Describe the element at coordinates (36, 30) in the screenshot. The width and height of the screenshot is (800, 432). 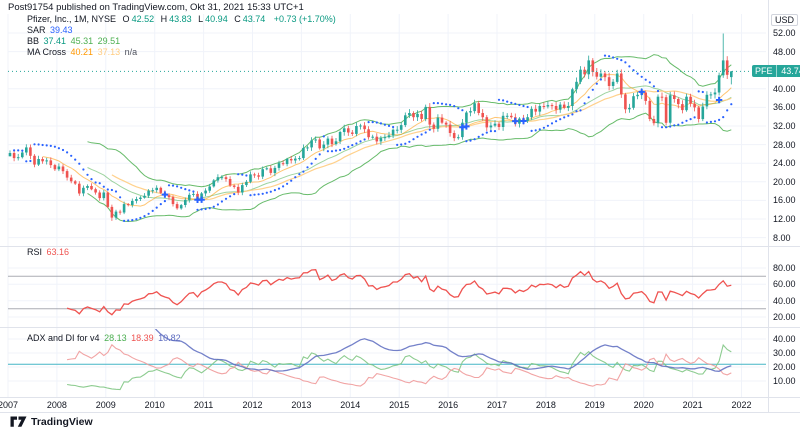
I see `sar-label: SAR` at that location.